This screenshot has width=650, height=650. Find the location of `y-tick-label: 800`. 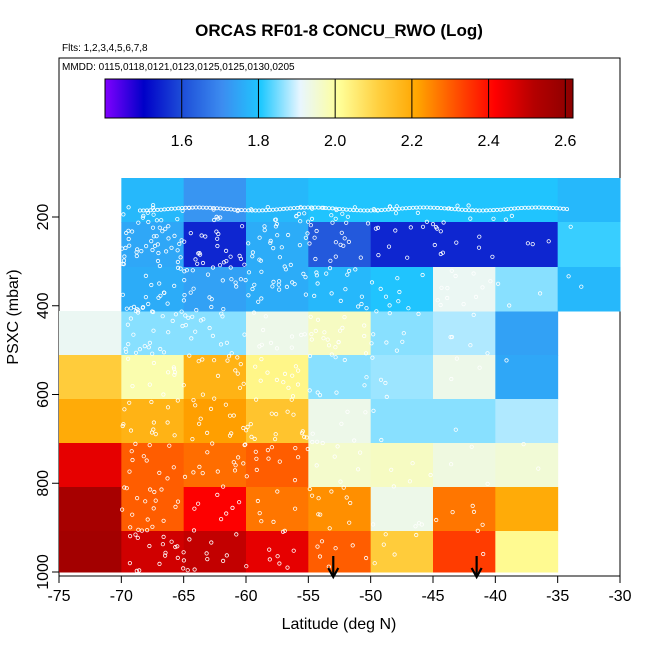

y-tick-label: 800 is located at coordinates (43, 483).